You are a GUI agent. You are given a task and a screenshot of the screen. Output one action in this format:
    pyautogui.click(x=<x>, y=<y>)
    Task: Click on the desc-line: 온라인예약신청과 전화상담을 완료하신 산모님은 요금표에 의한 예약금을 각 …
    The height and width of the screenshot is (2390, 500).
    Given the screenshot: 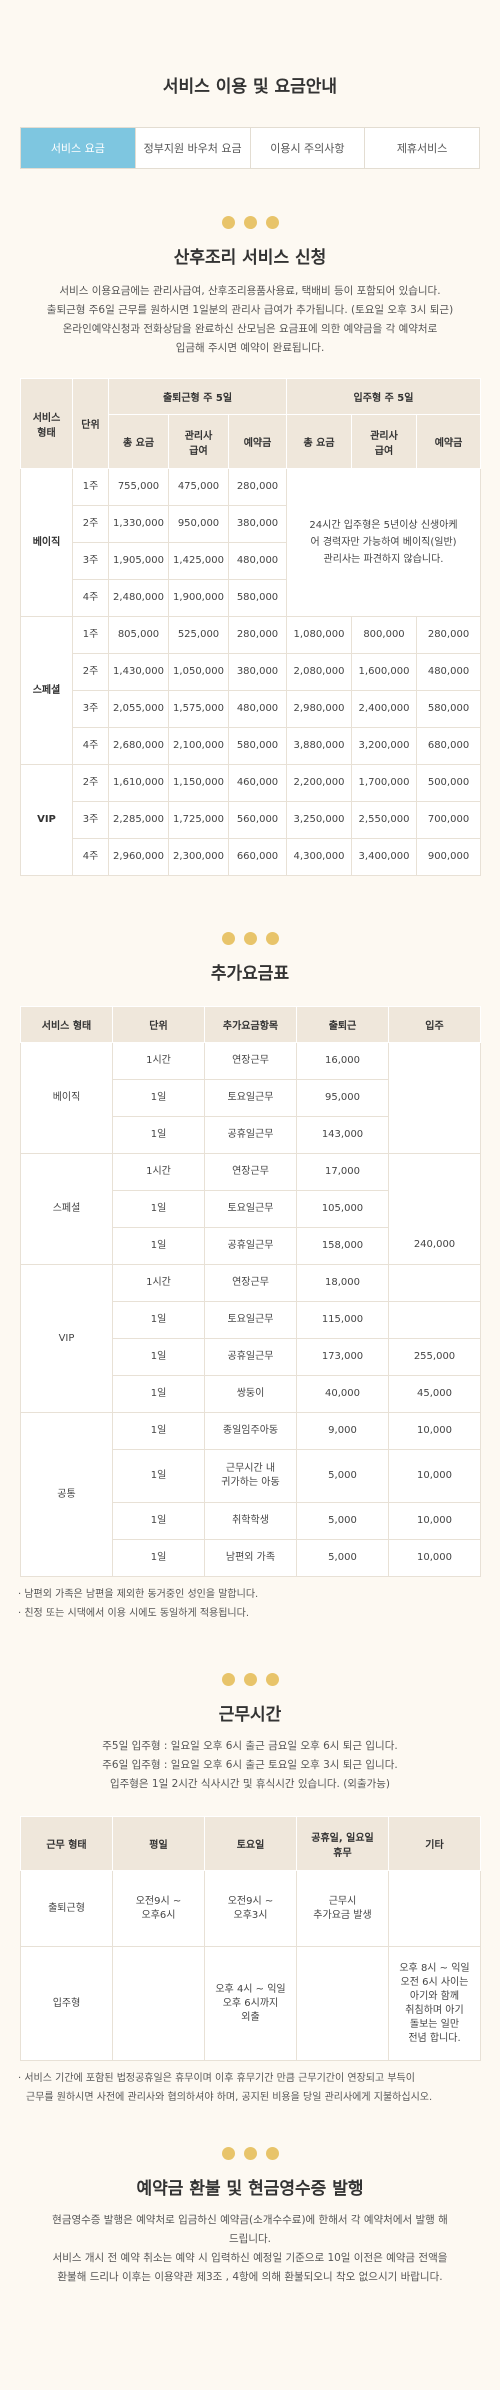 What is the action you would take?
    pyautogui.click(x=250, y=329)
    